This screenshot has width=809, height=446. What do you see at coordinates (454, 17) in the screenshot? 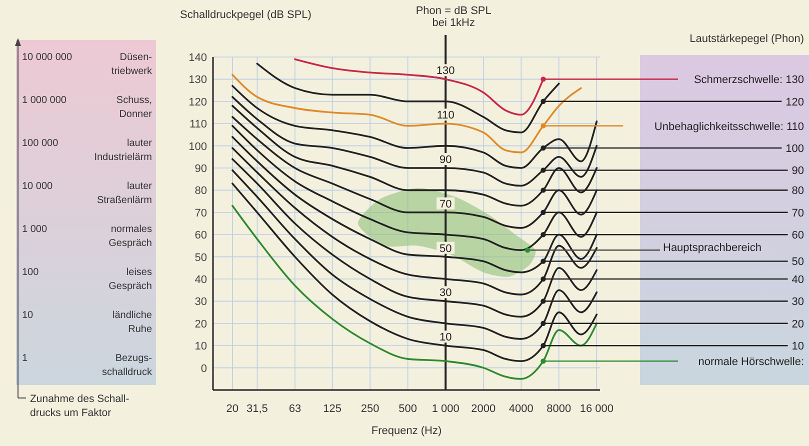
I see `ref-line-label: Phon = dB SPL bei 1kHz` at bounding box center [454, 17].